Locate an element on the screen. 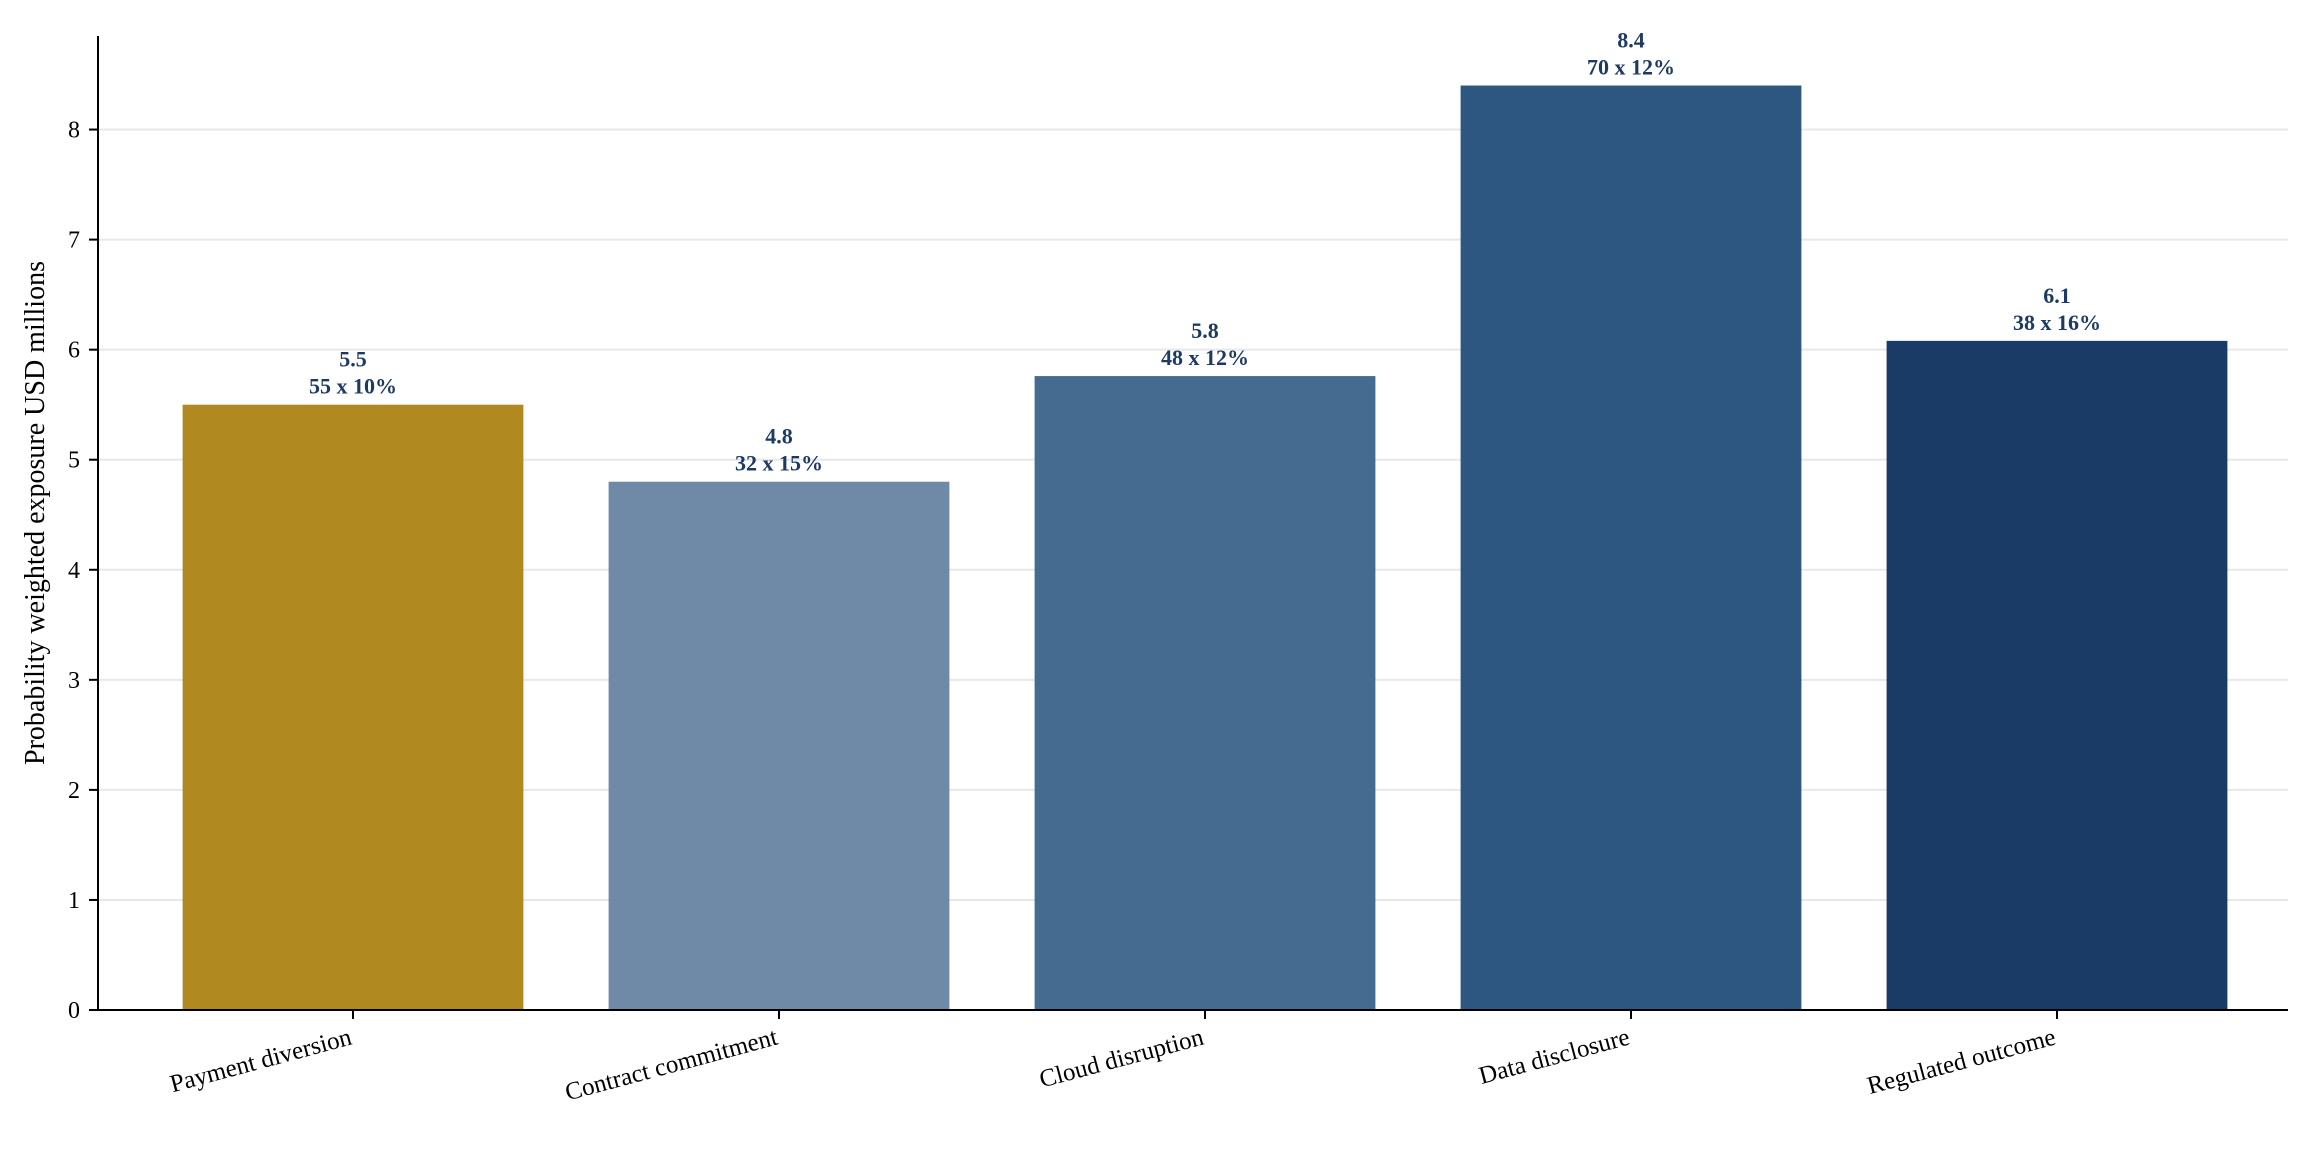  y-tick-label: 8 is located at coordinates (74, 131).